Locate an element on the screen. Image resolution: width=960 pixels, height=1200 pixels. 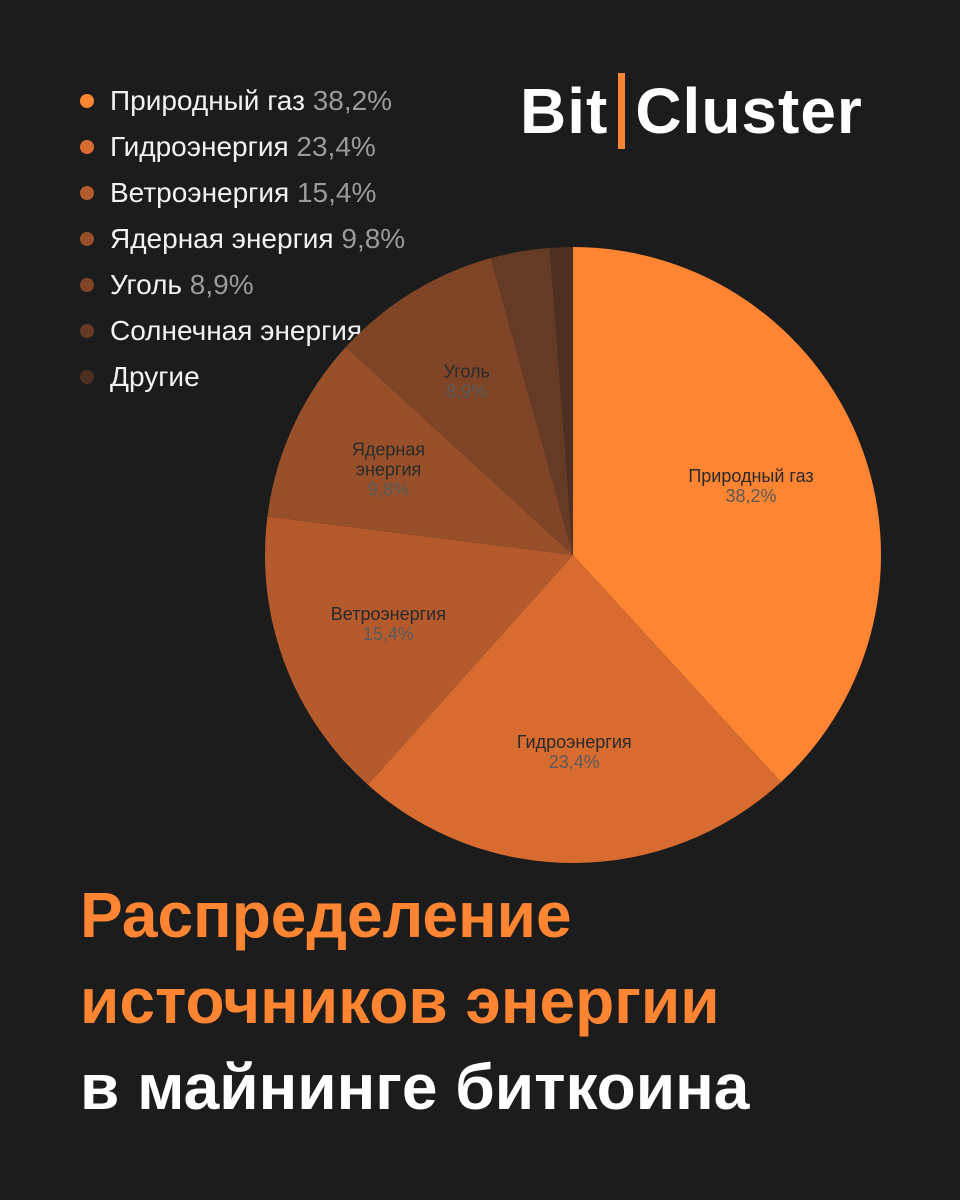
legend-item: Гидроэнергия 23,4% is located at coordinates (245, 147).